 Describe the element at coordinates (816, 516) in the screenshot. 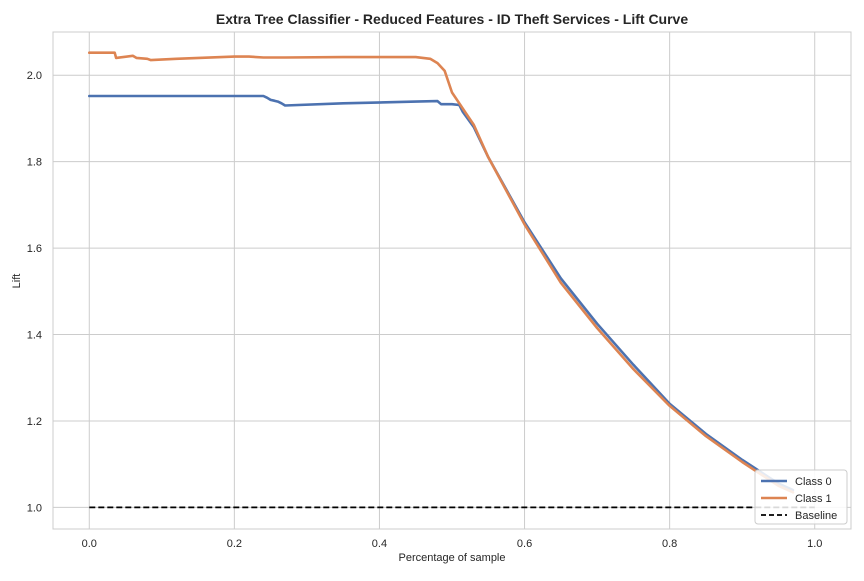

I see `legend-label: Baseline` at that location.